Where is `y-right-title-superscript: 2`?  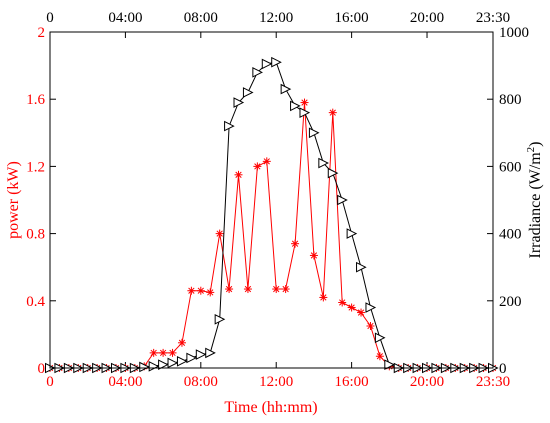 y-right-title-superscript: 2 is located at coordinates (531, 150).